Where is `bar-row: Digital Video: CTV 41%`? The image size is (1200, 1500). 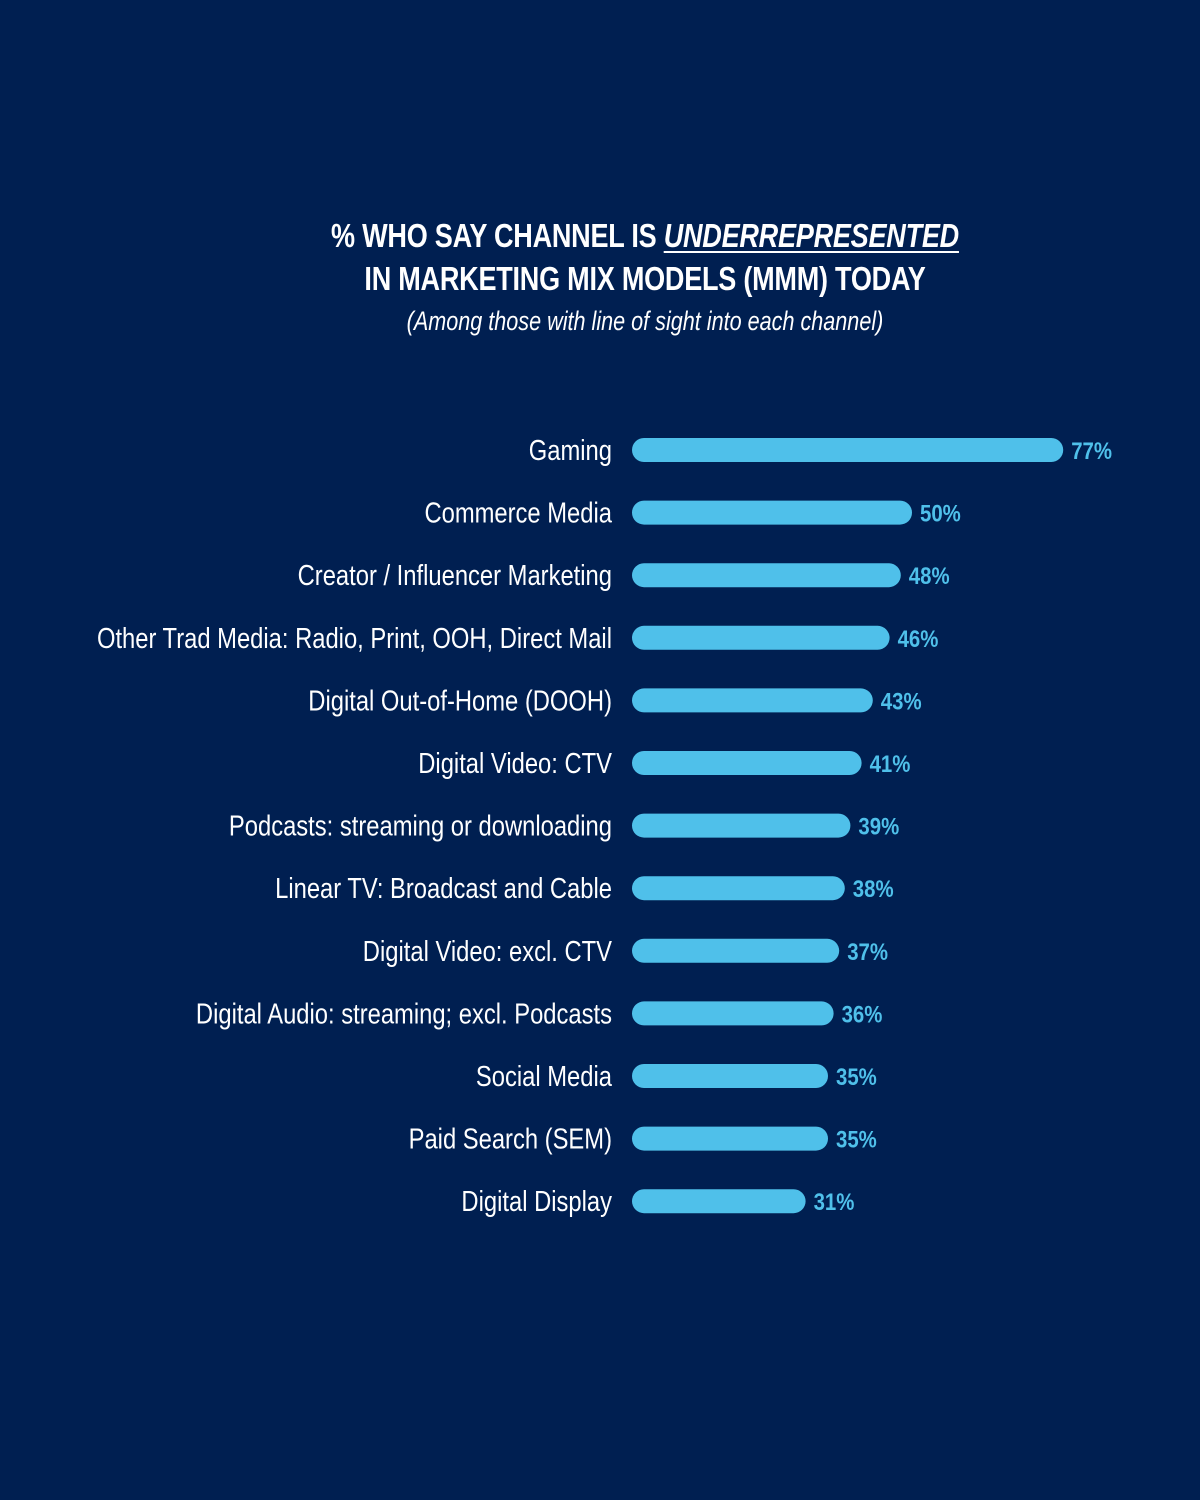 bar-row: Digital Video: CTV 41% is located at coordinates (664, 763).